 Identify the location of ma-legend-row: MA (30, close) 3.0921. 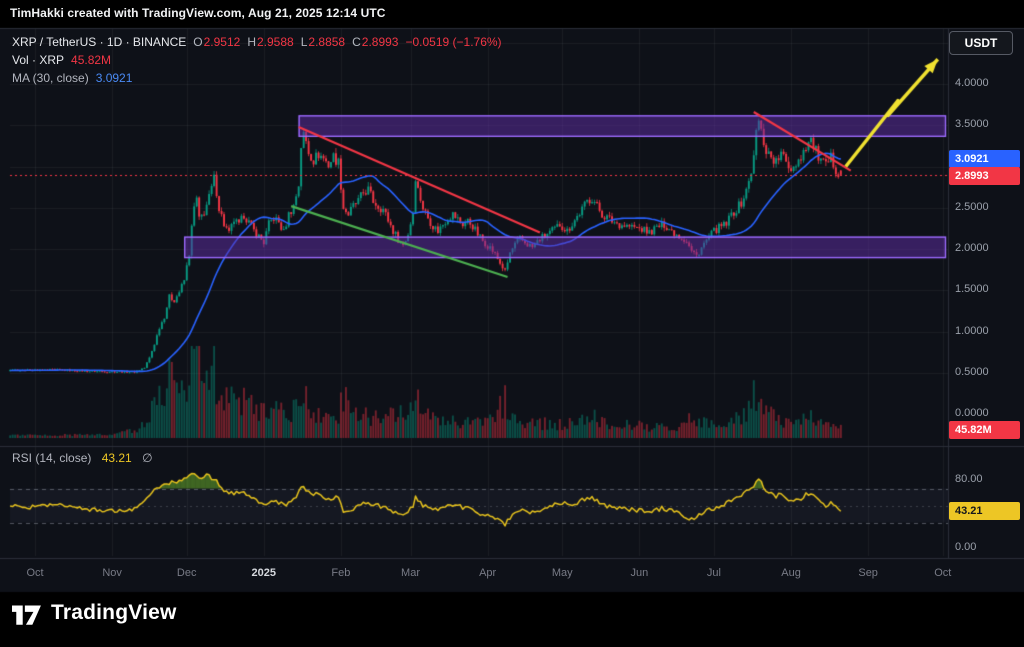
(257, 78).